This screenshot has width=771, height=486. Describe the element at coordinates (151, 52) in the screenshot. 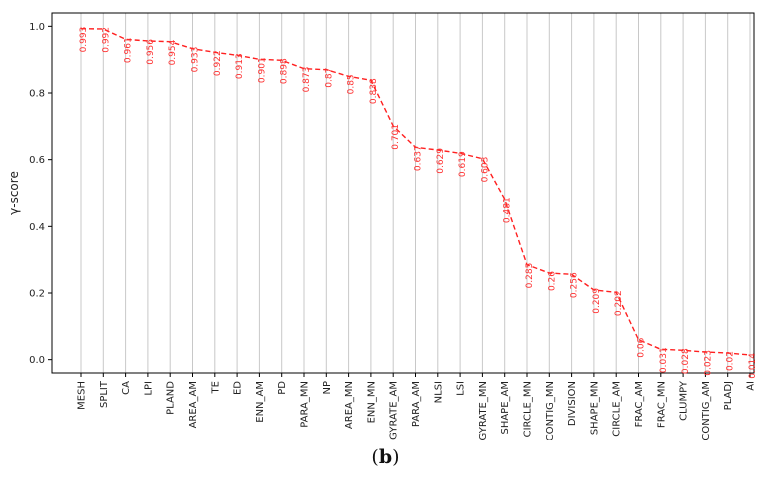

I see `data-label: 0.956` at that location.